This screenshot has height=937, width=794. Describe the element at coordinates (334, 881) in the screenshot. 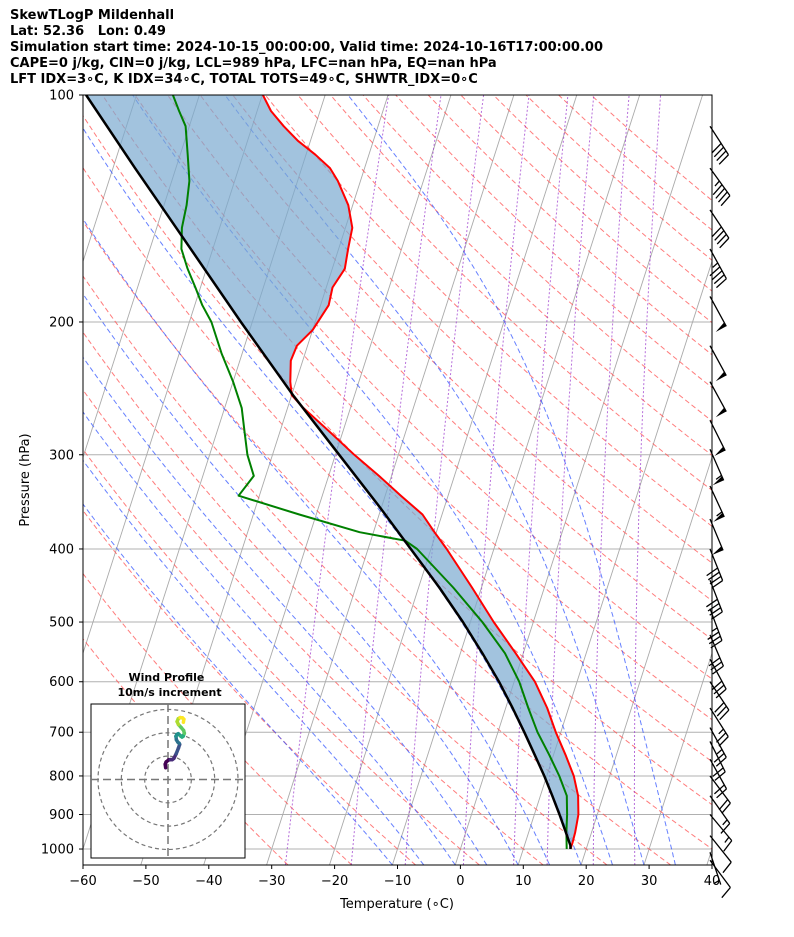

I see `x-tick-label: −20` at that location.